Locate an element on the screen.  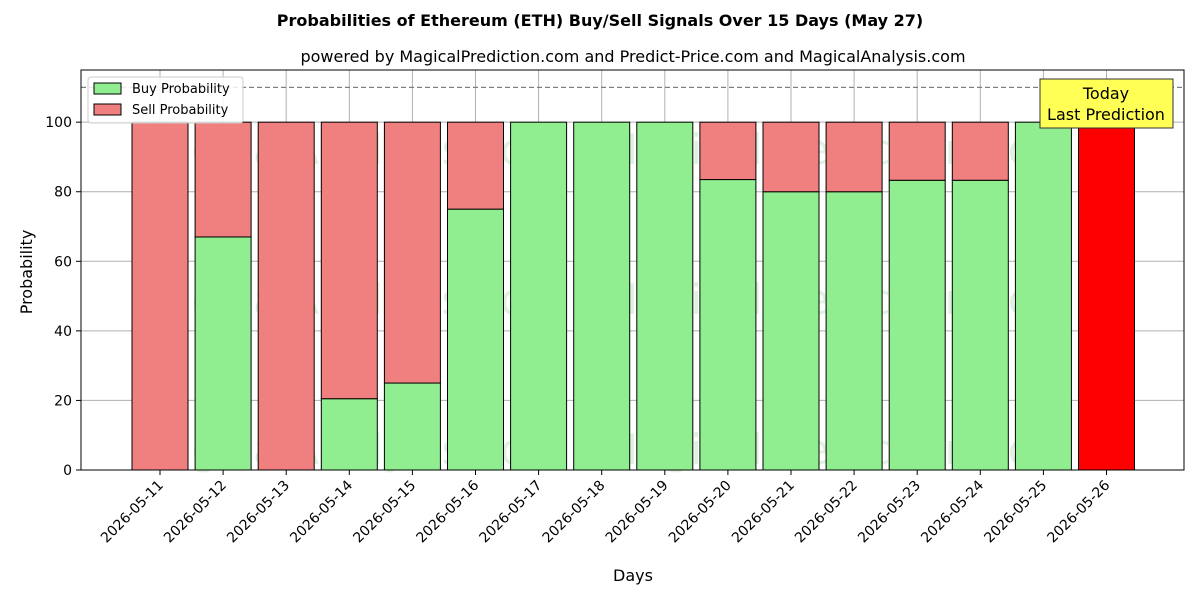
y-tick-label: 100 is located at coordinates (58, 123).